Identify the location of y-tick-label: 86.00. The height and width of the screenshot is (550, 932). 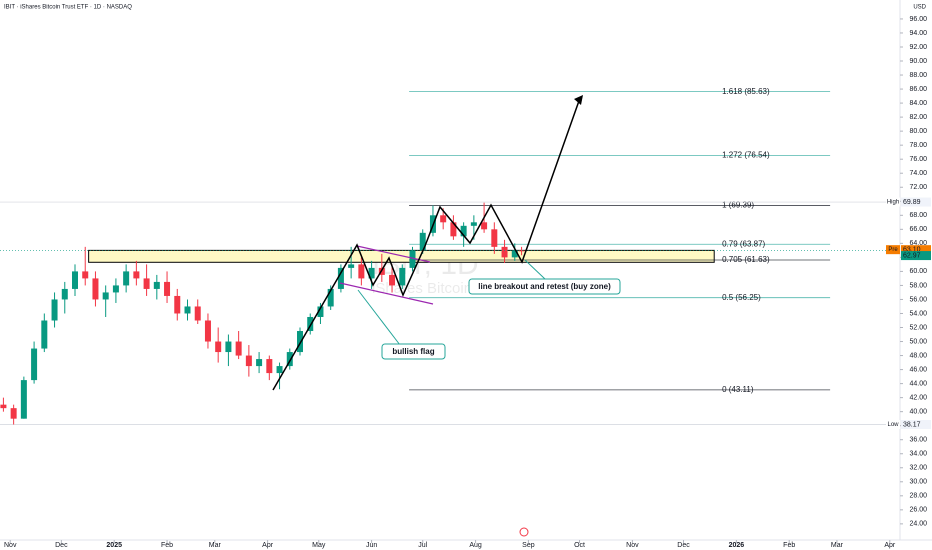
(918, 89).